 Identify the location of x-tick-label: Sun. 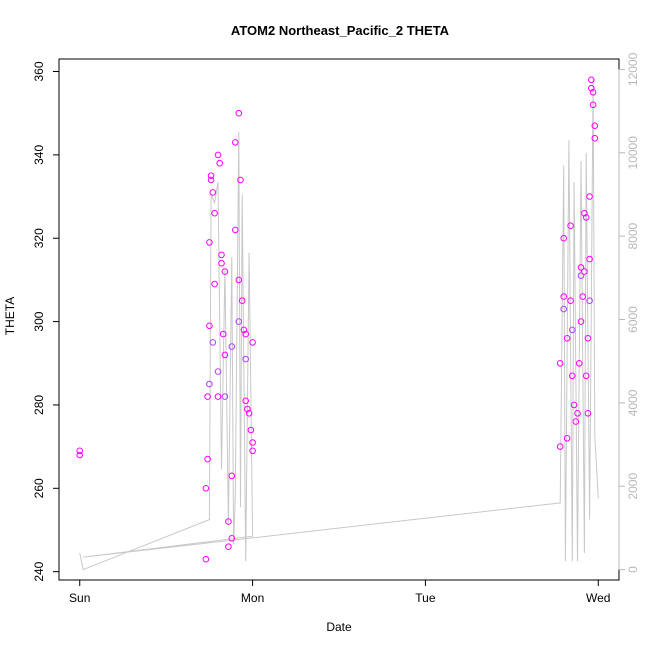
(79, 598).